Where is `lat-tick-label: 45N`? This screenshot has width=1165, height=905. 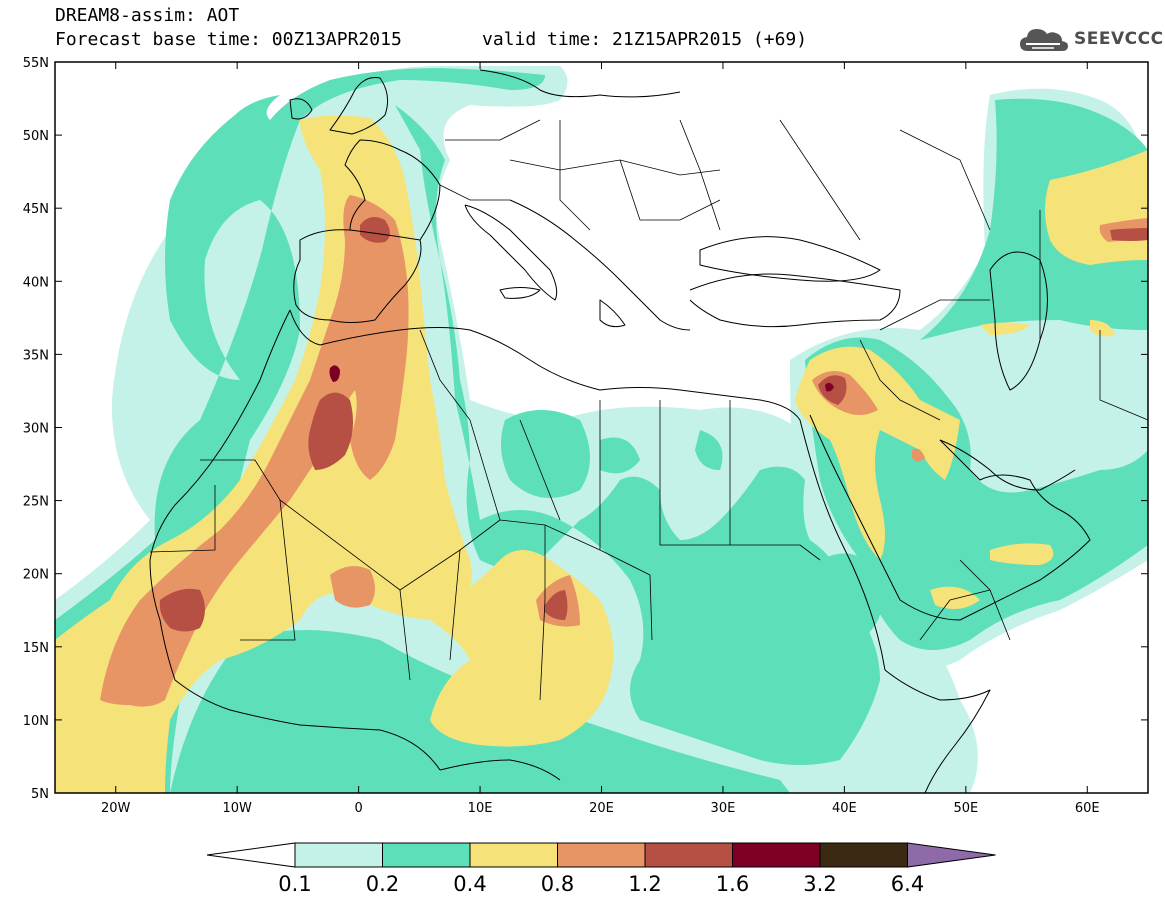
lat-tick-label: 45N is located at coordinates (36, 209).